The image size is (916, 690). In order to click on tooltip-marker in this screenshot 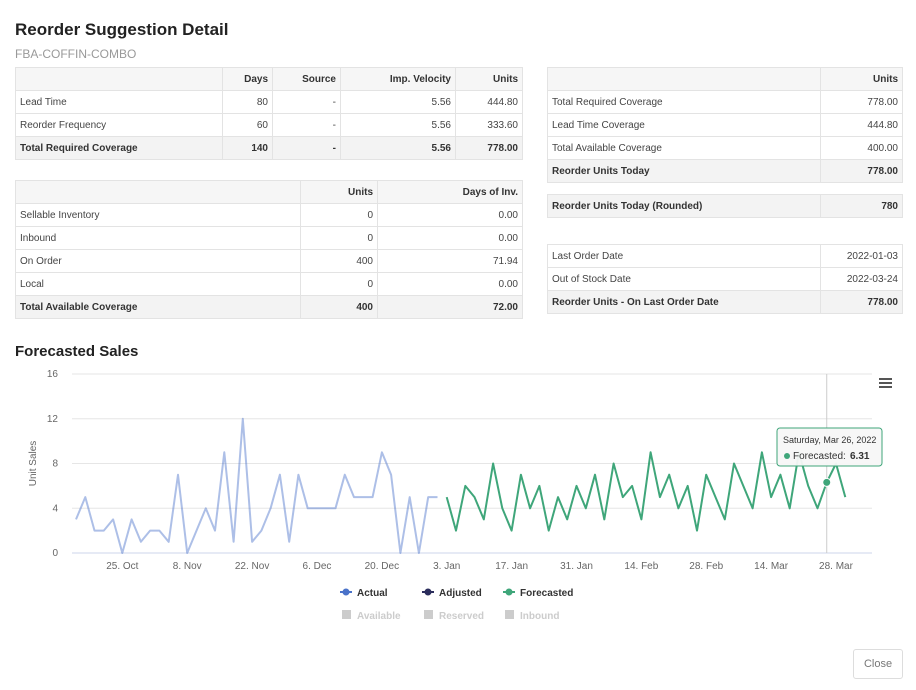, I will do `click(787, 456)`.